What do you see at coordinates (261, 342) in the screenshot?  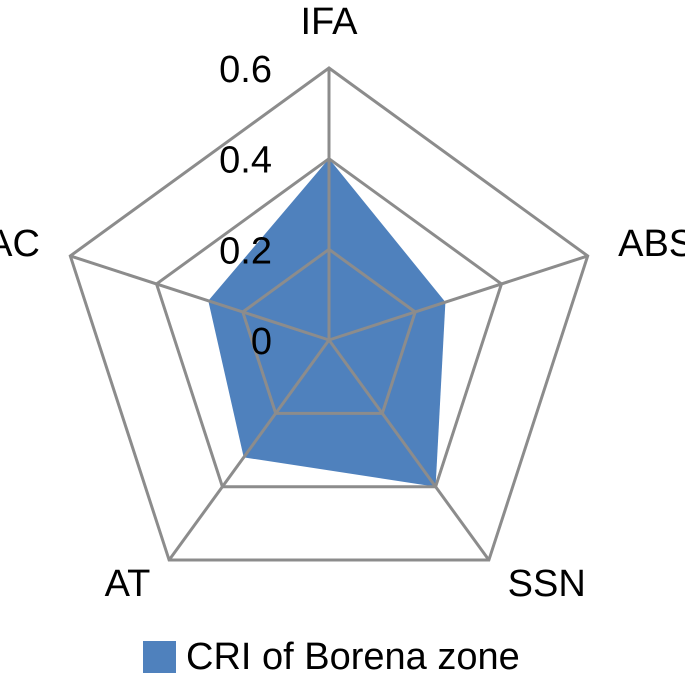 I see `r-tick-label: 0` at bounding box center [261, 342].